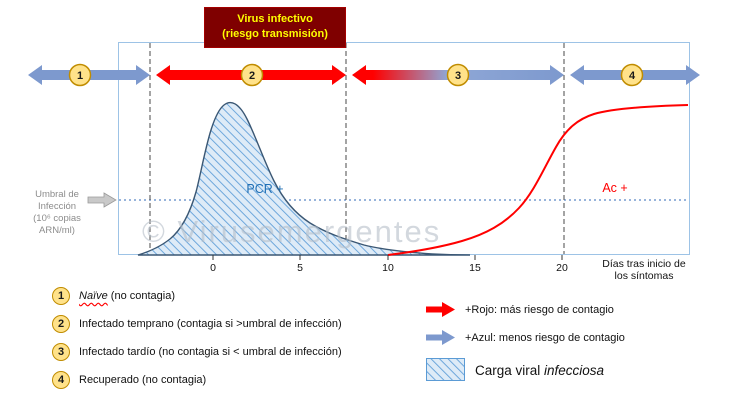 The height and width of the screenshot is (417, 730). I want to click on legend-item-blue-risk: +Azul: menos riesgo de contagio, so click(525, 337).